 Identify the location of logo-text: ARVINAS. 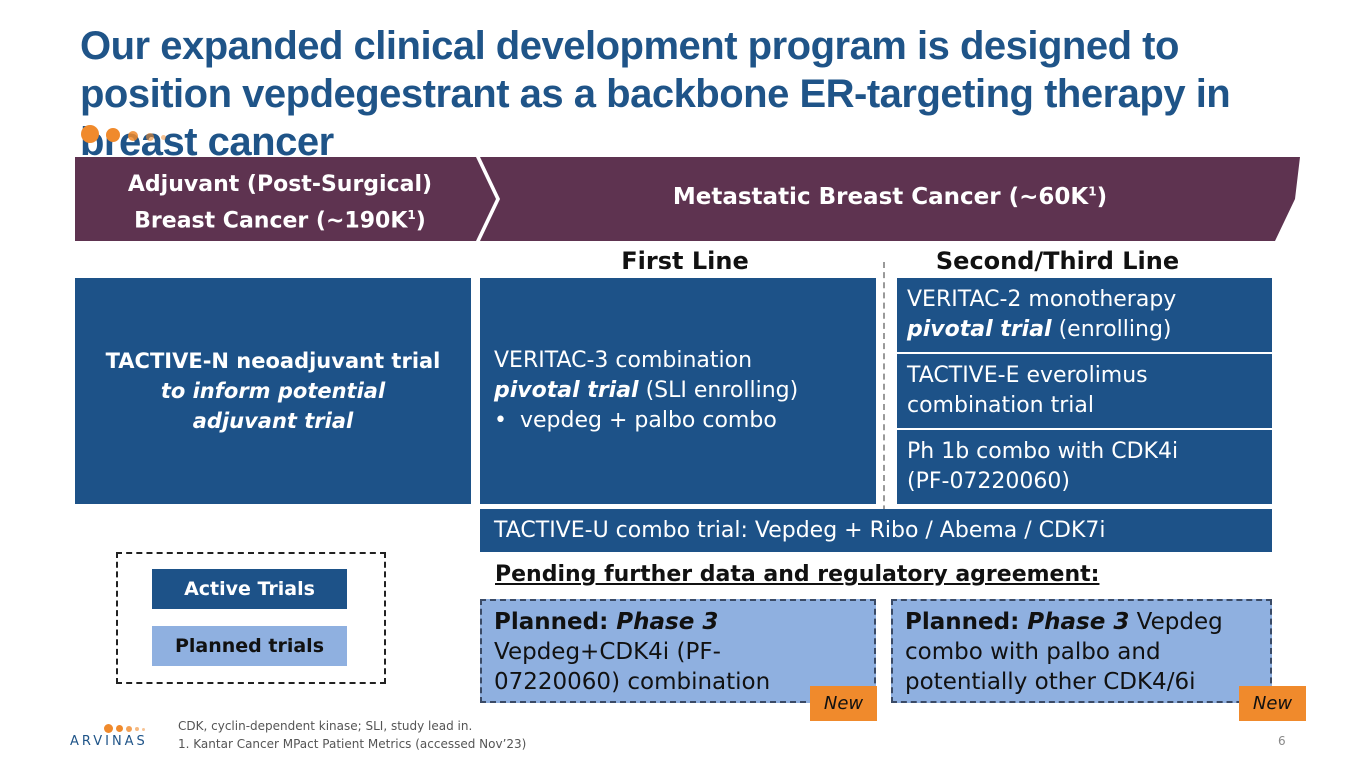
(109, 741).